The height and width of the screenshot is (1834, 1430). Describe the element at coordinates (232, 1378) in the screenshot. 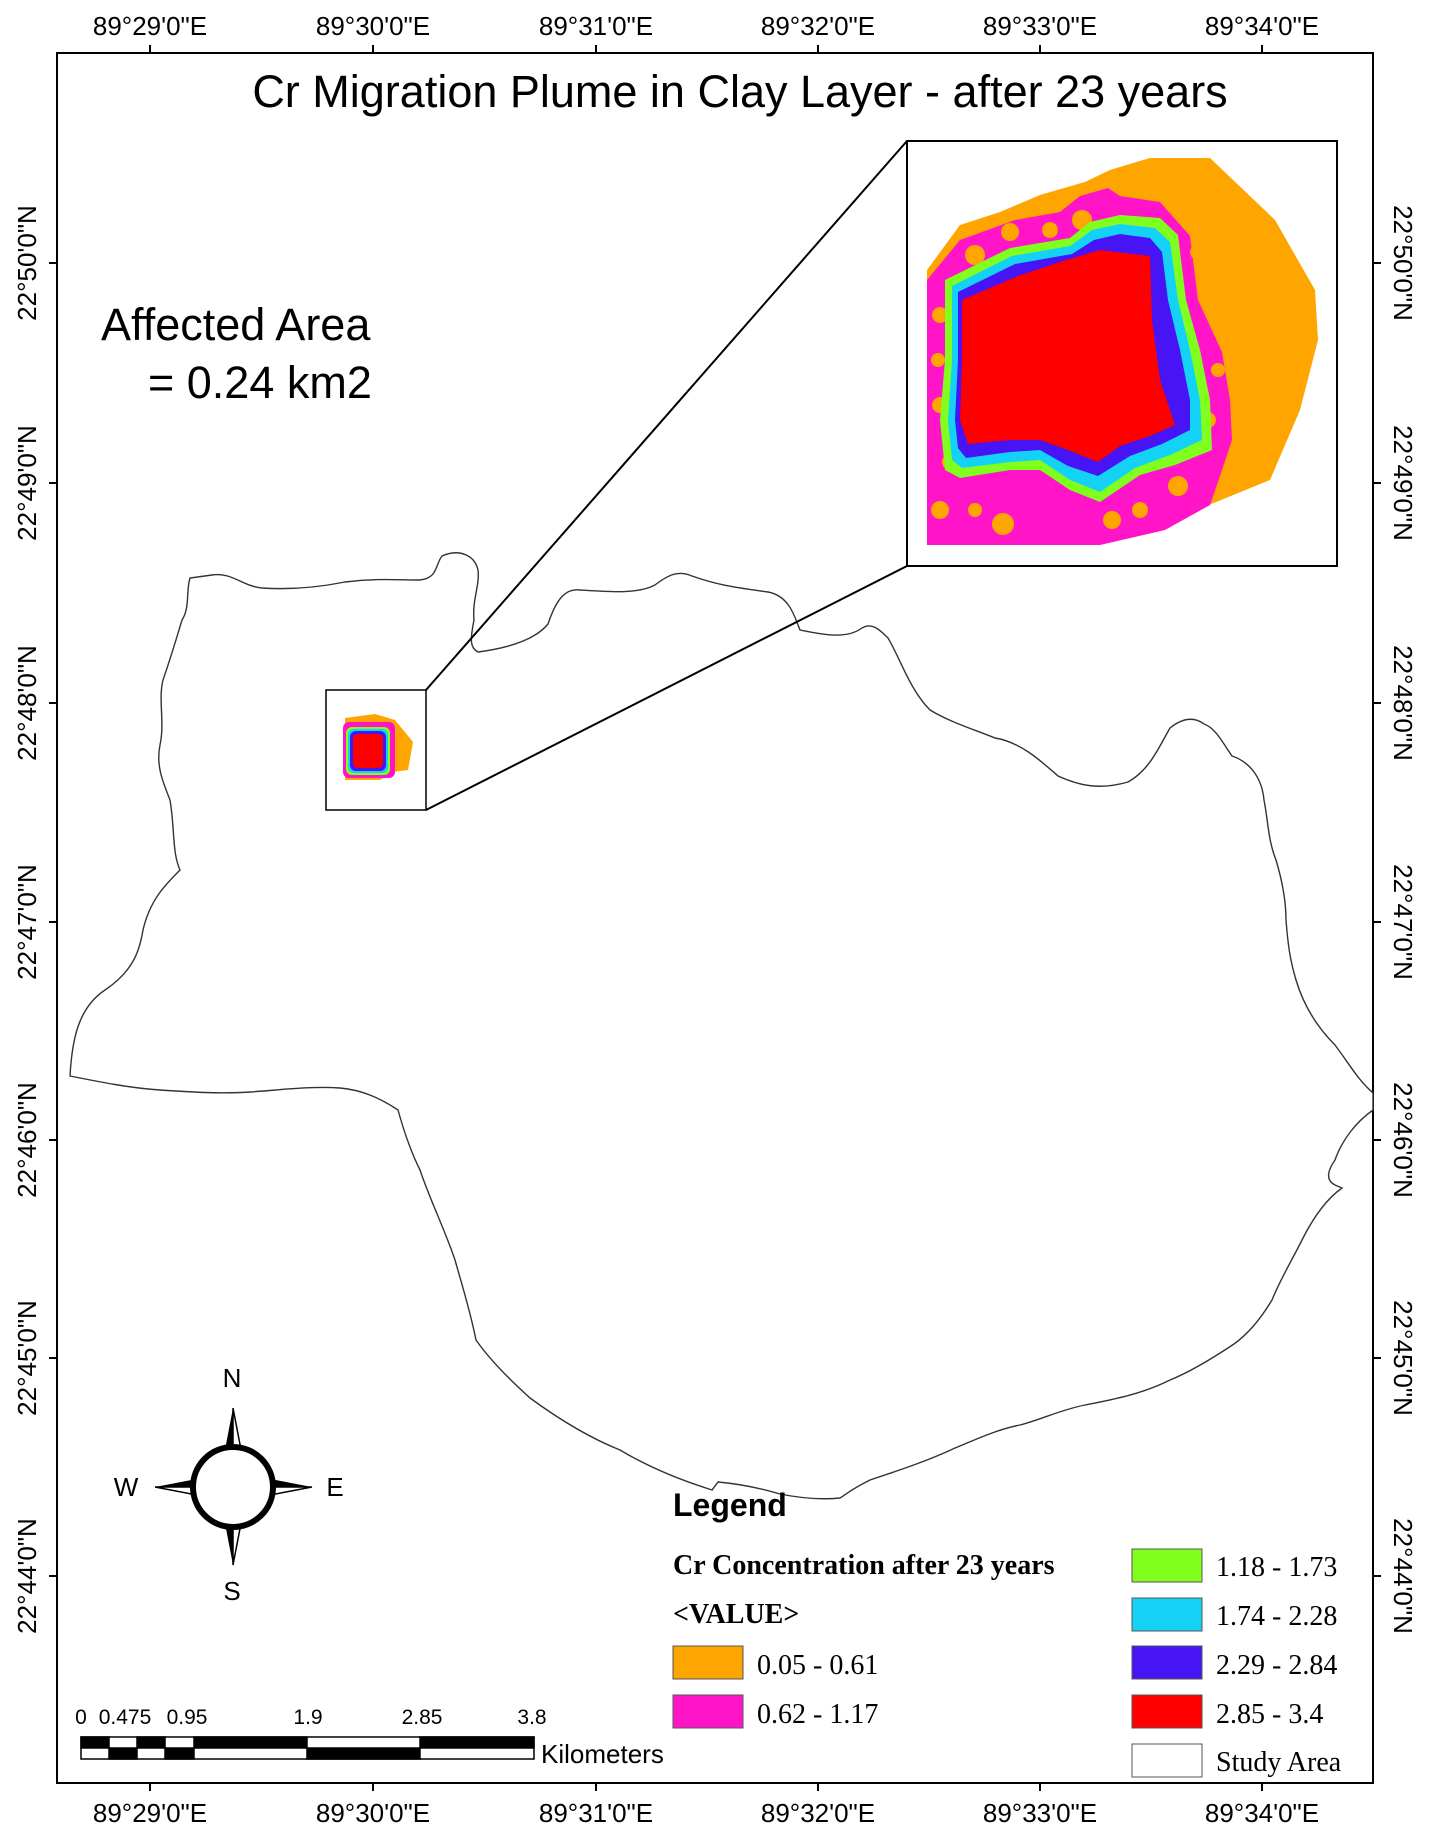

I see `north-label: N` at that location.